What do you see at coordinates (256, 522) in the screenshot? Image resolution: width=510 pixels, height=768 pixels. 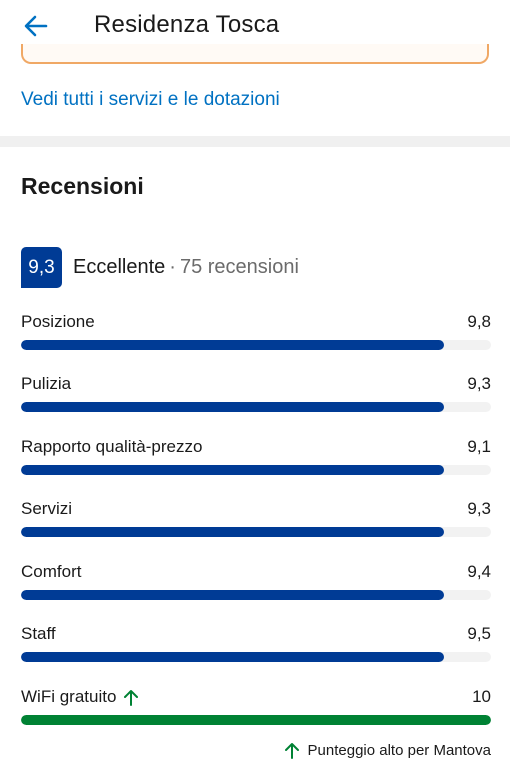 I see `category-row-servizi: Servizi 9,3` at bounding box center [256, 522].